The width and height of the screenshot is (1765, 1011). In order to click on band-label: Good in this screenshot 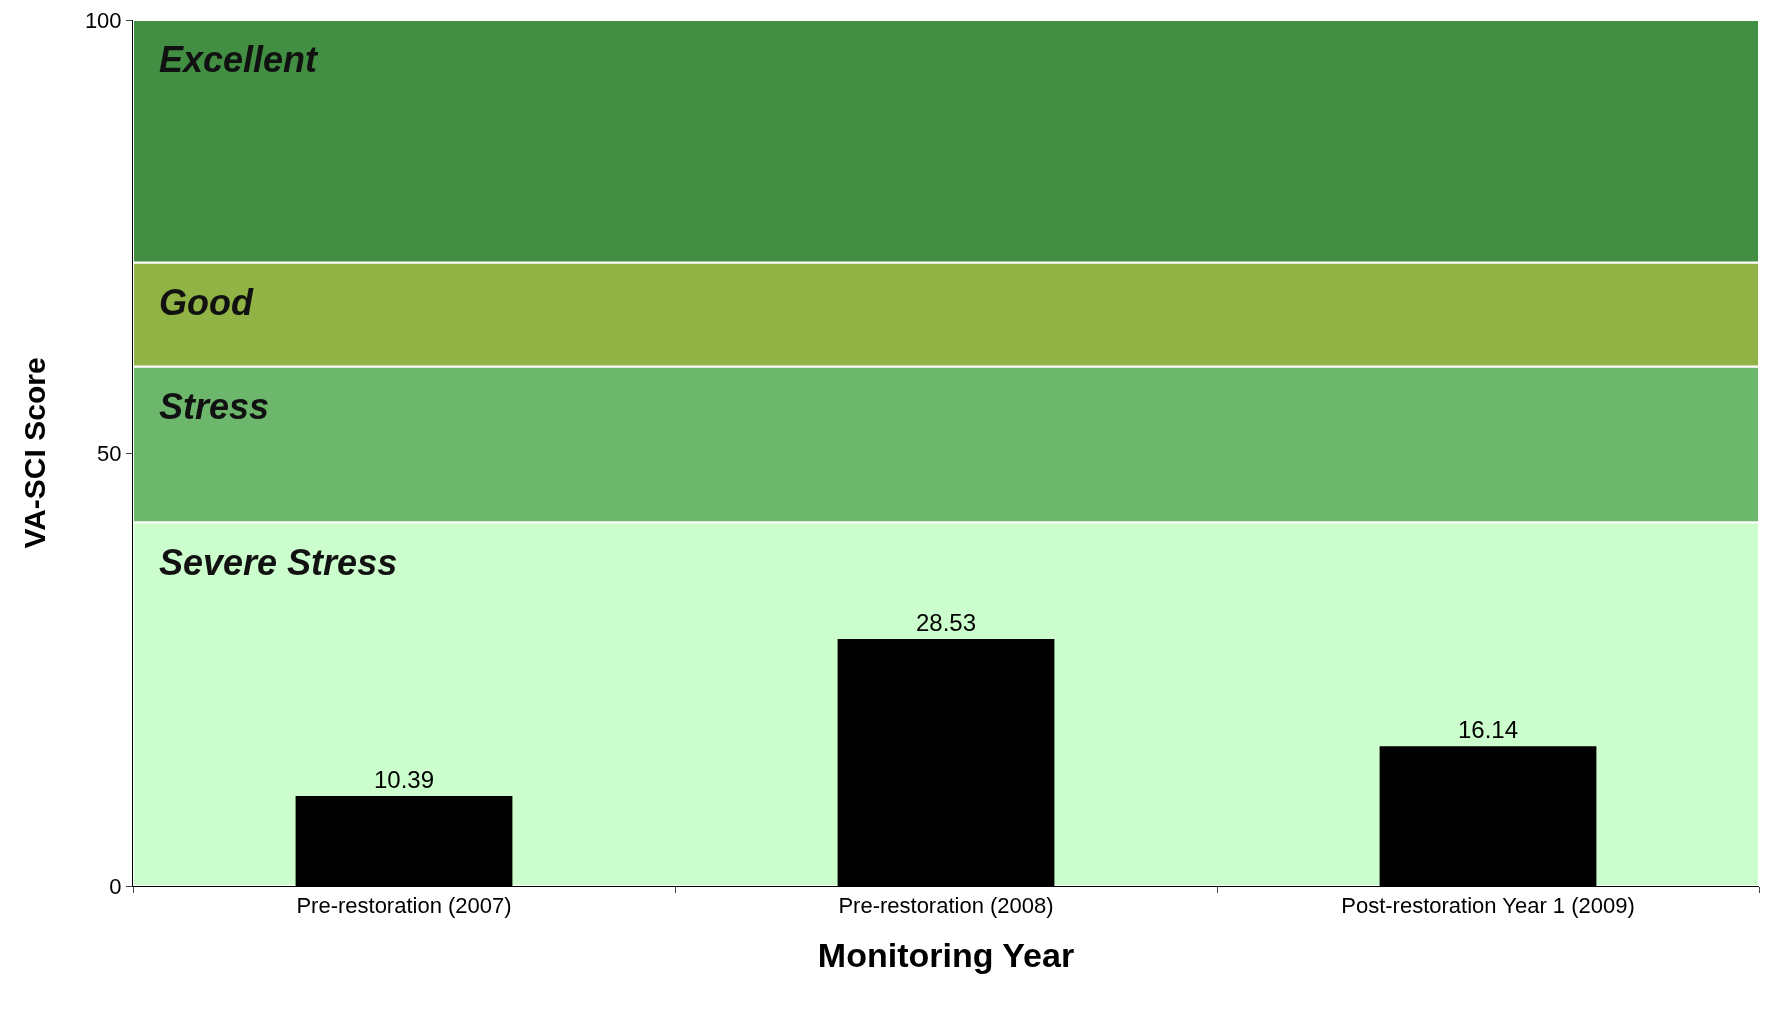, I will do `click(206, 302)`.